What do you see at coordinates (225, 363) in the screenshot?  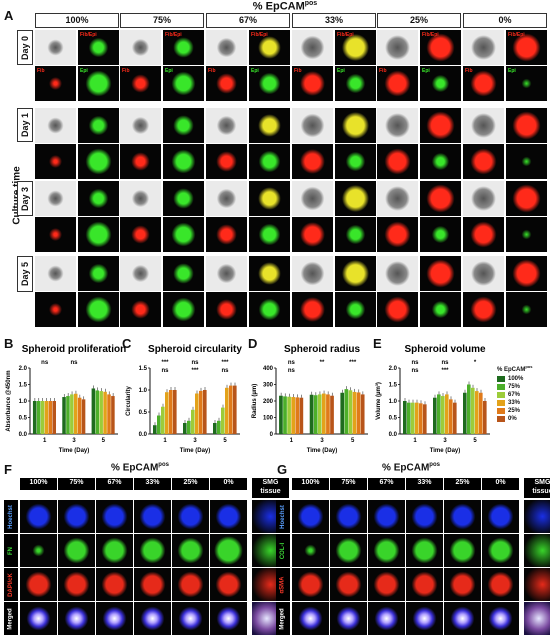 I see `significance-label: ***` at bounding box center [225, 363].